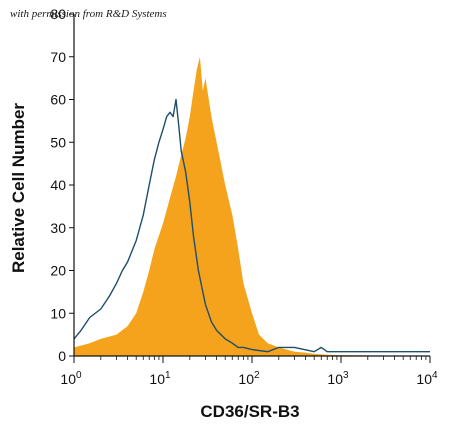 This screenshot has width=450, height=425. What do you see at coordinates (160, 378) in the screenshot?
I see `x-tick-label: 10¹` at bounding box center [160, 378].